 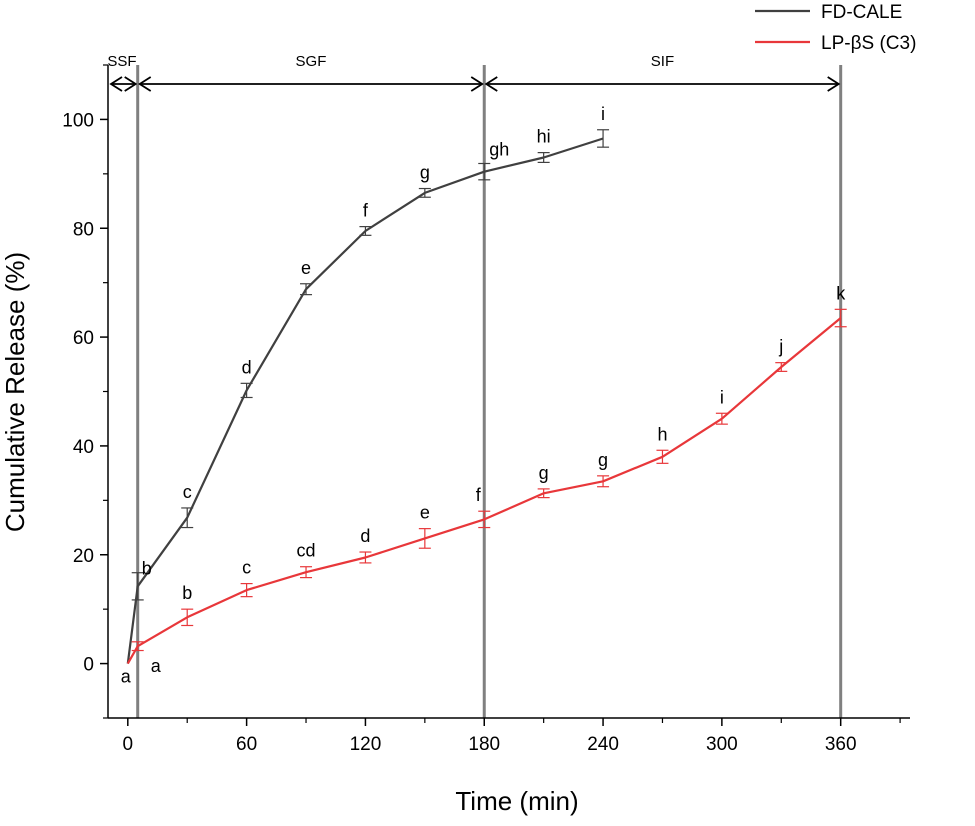 What do you see at coordinates (83, 229) in the screenshot?
I see `y-tick-label: 80` at bounding box center [83, 229].